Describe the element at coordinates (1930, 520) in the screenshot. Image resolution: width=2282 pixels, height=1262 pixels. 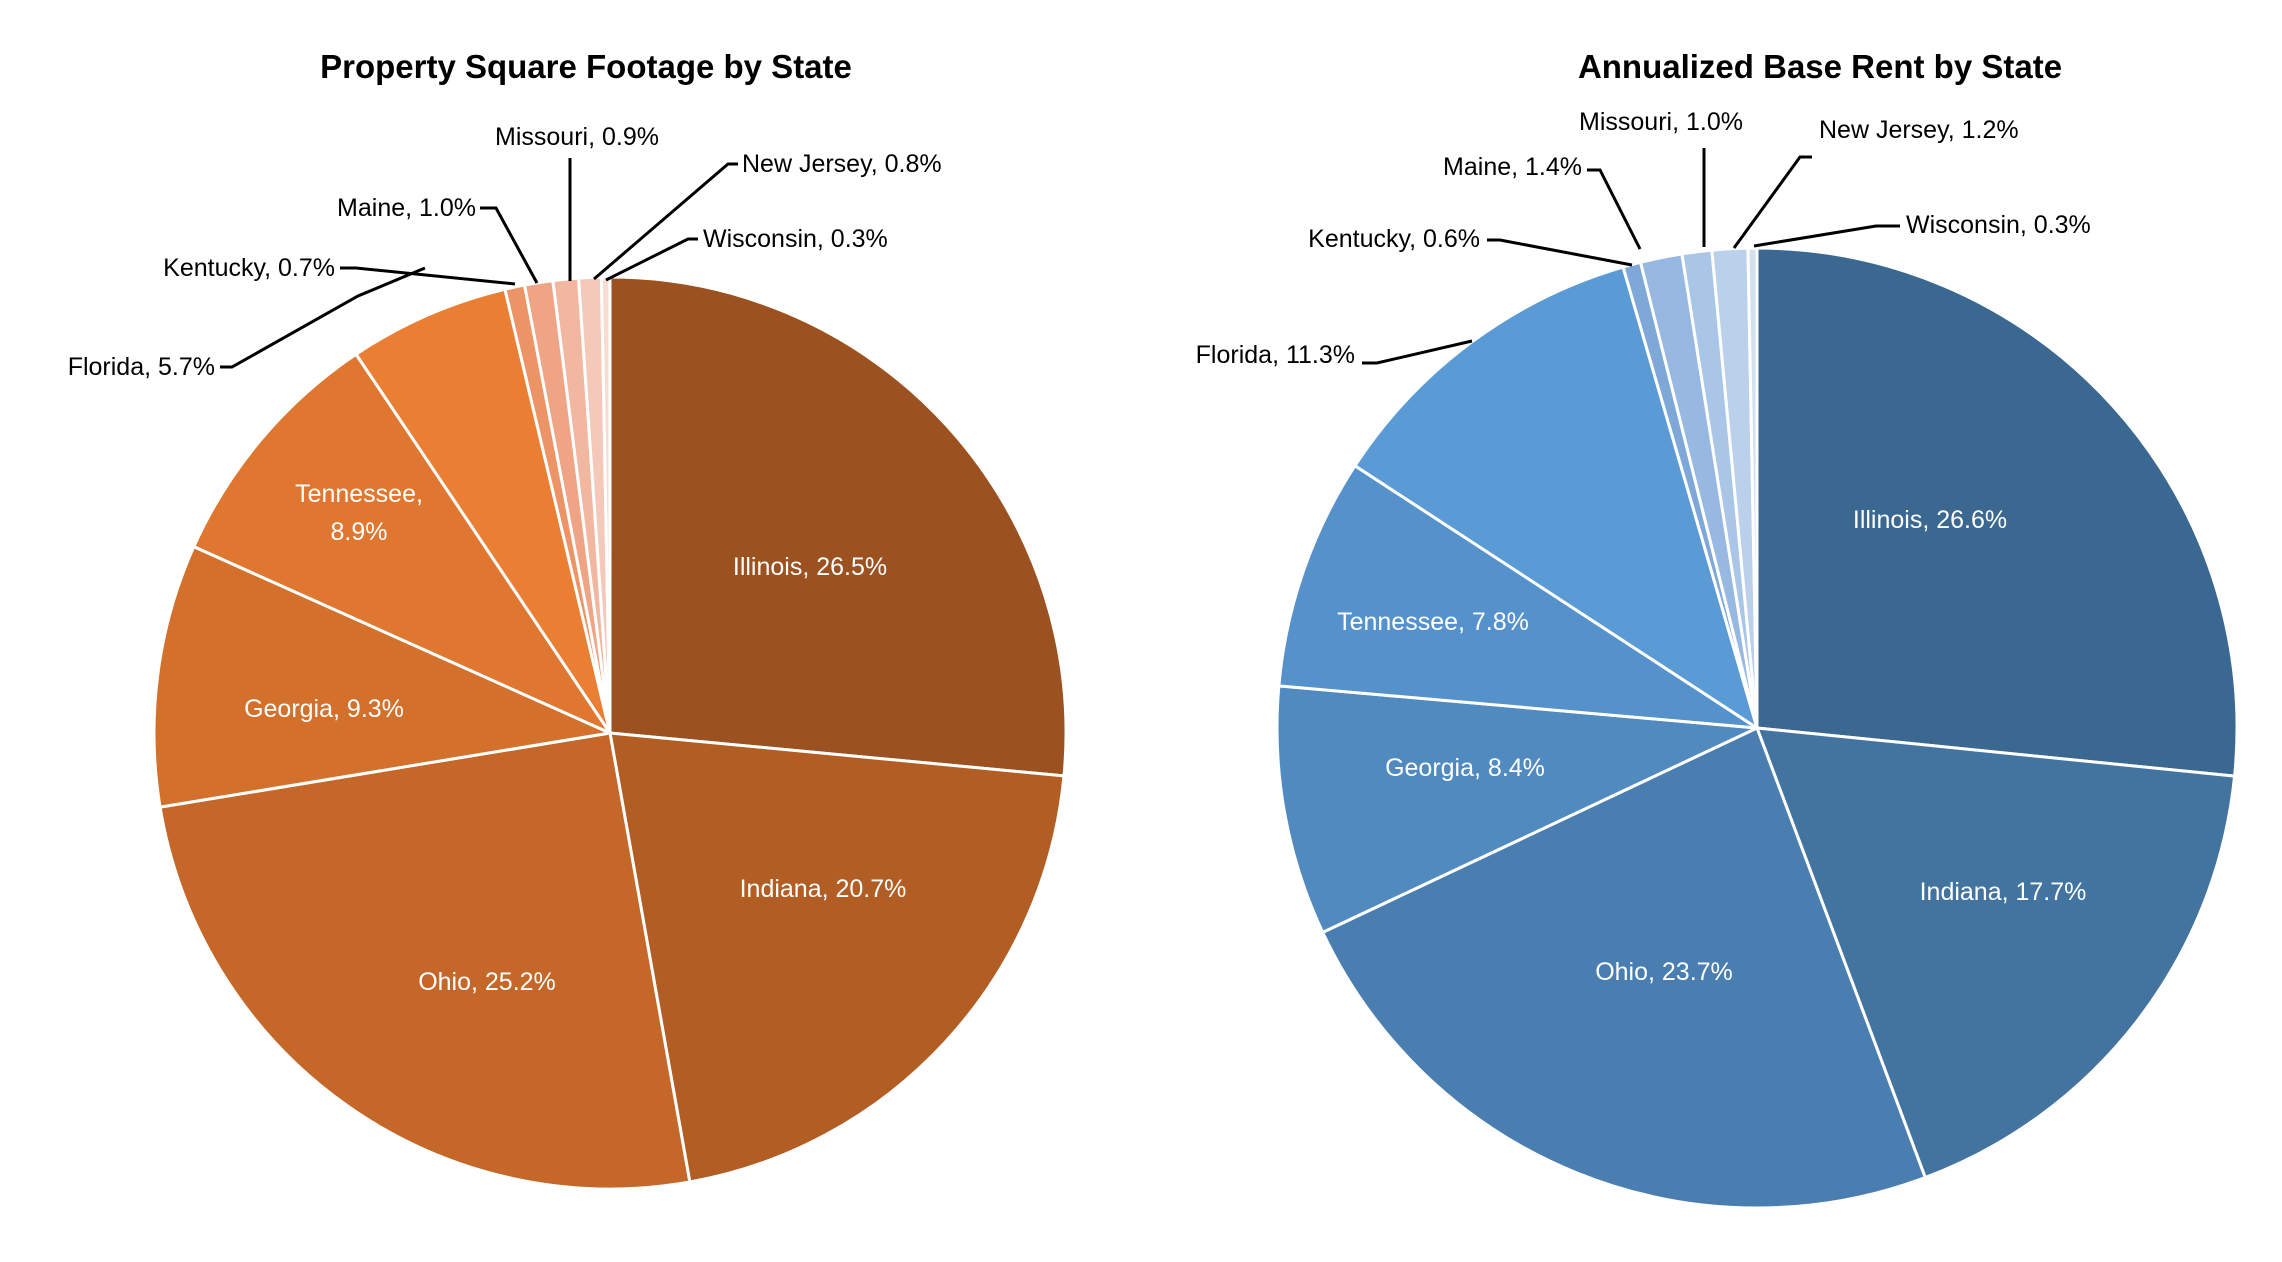
I see `data-label-illinois: Illinois, 26.6%` at that location.